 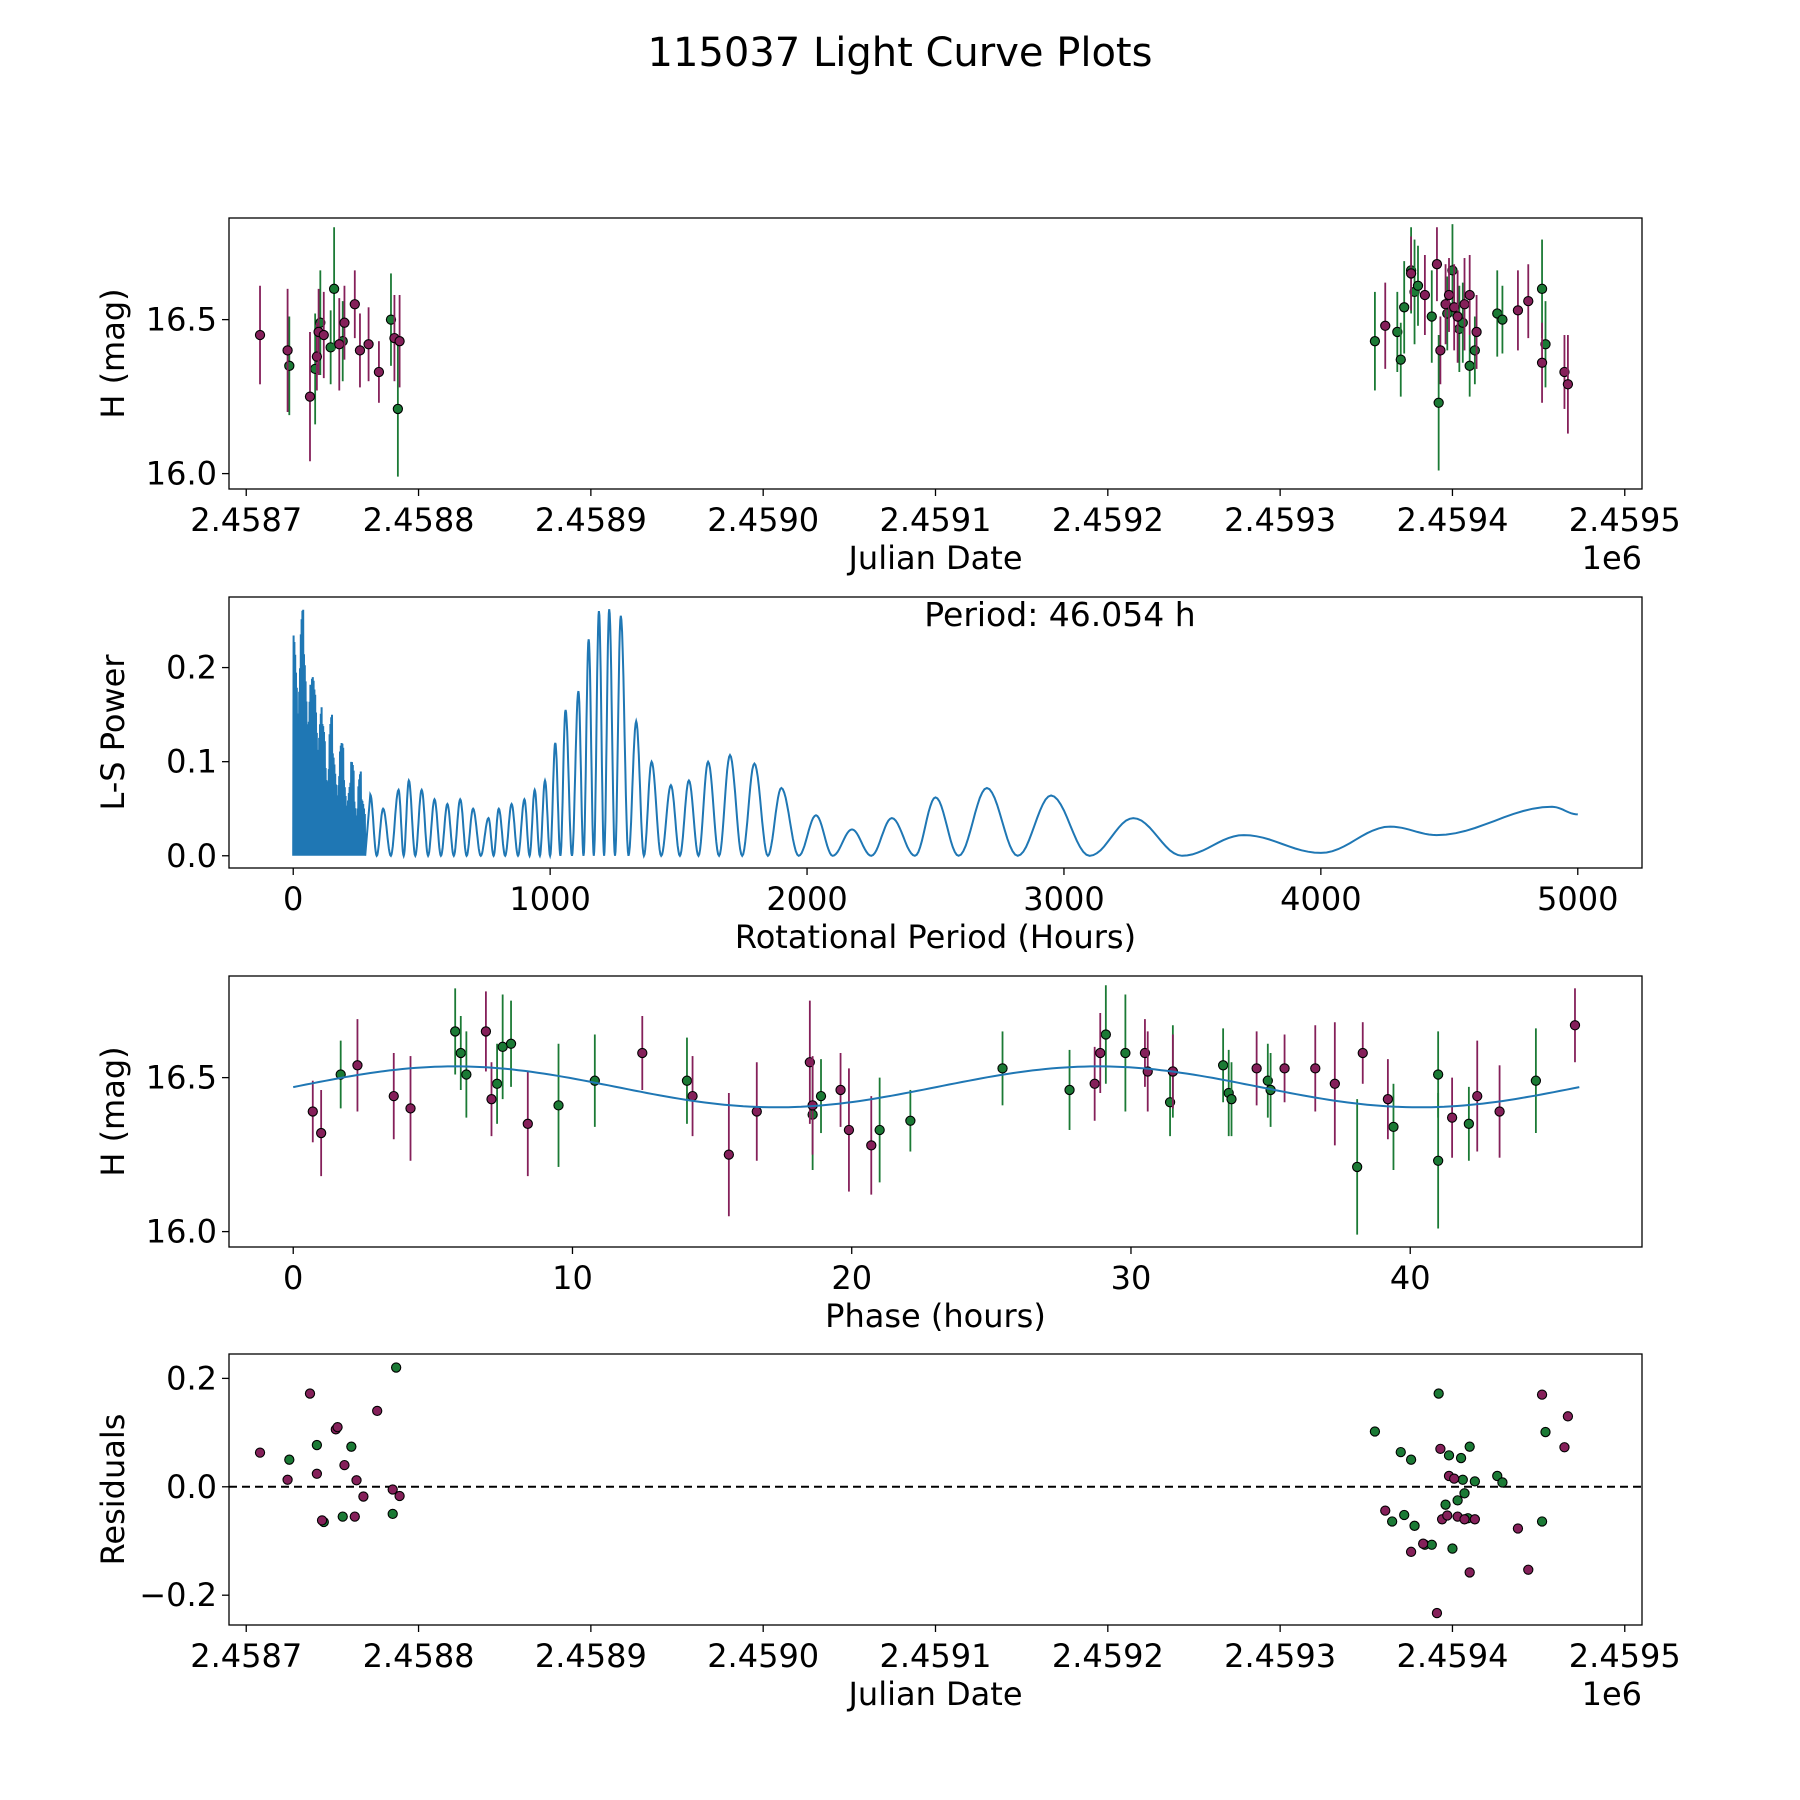 I want to click on x-tick-label: 4000, so click(x=1320, y=899).